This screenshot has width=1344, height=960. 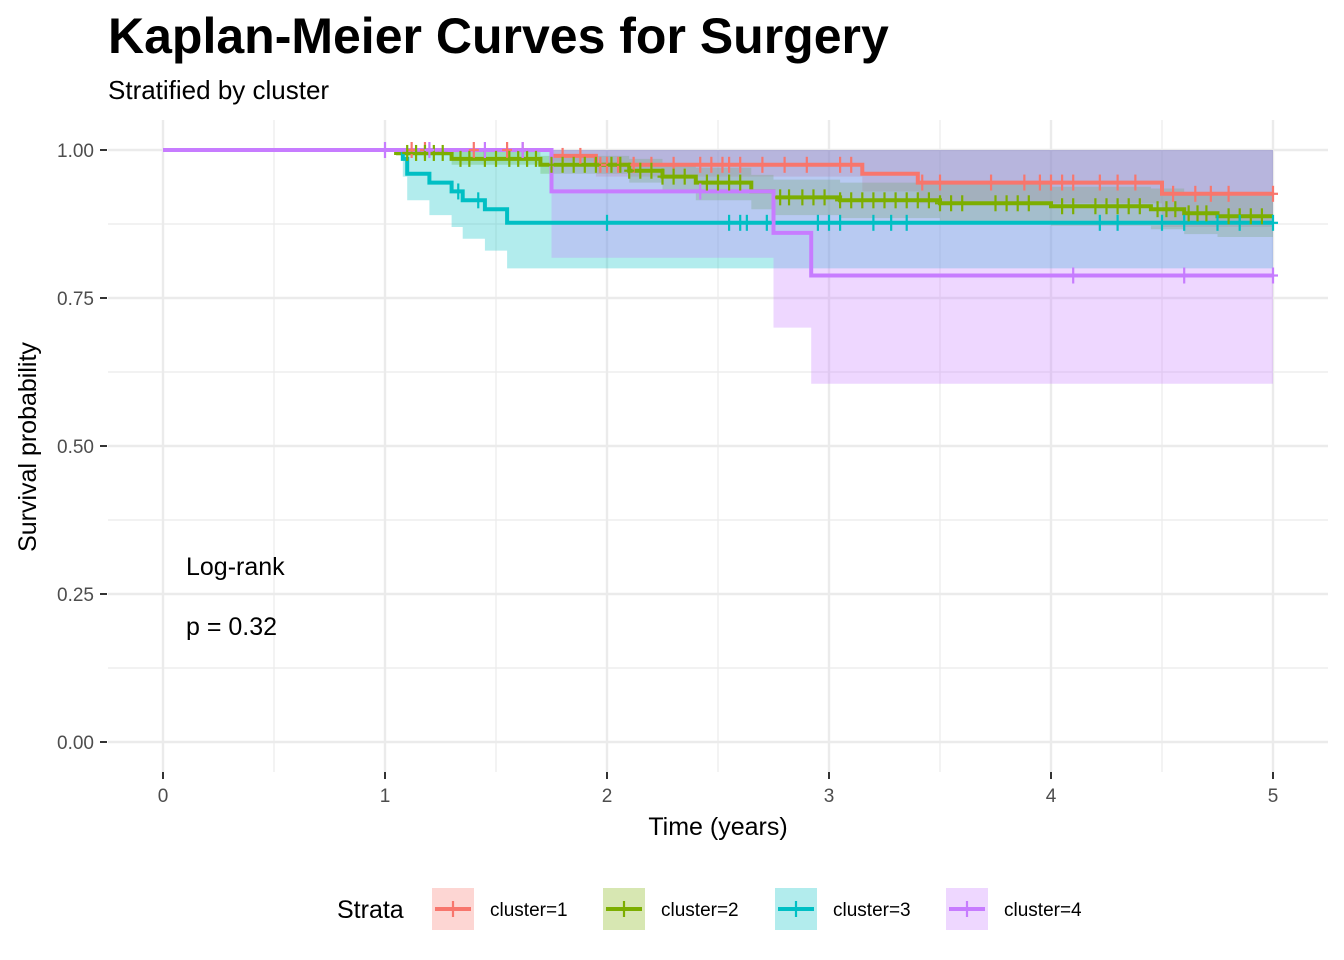 What do you see at coordinates (1051, 796) in the screenshot?
I see `x-tick-label: 4` at bounding box center [1051, 796].